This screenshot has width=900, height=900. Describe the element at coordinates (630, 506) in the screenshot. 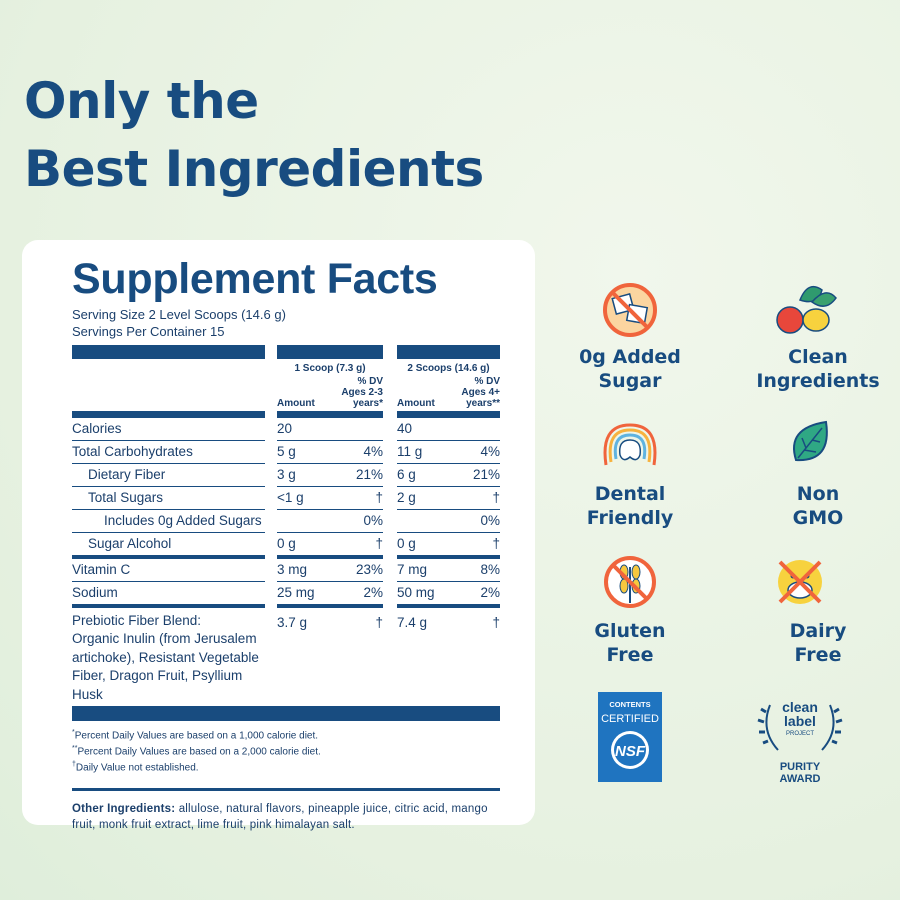

I see `badge-label: Dental Friendly` at that location.